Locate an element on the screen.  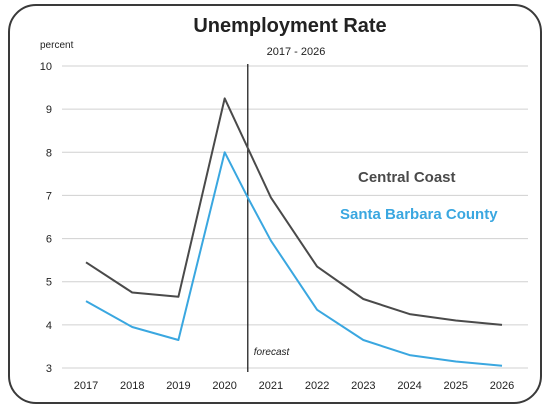
y-tick-label: 4 is located at coordinates (49, 326).